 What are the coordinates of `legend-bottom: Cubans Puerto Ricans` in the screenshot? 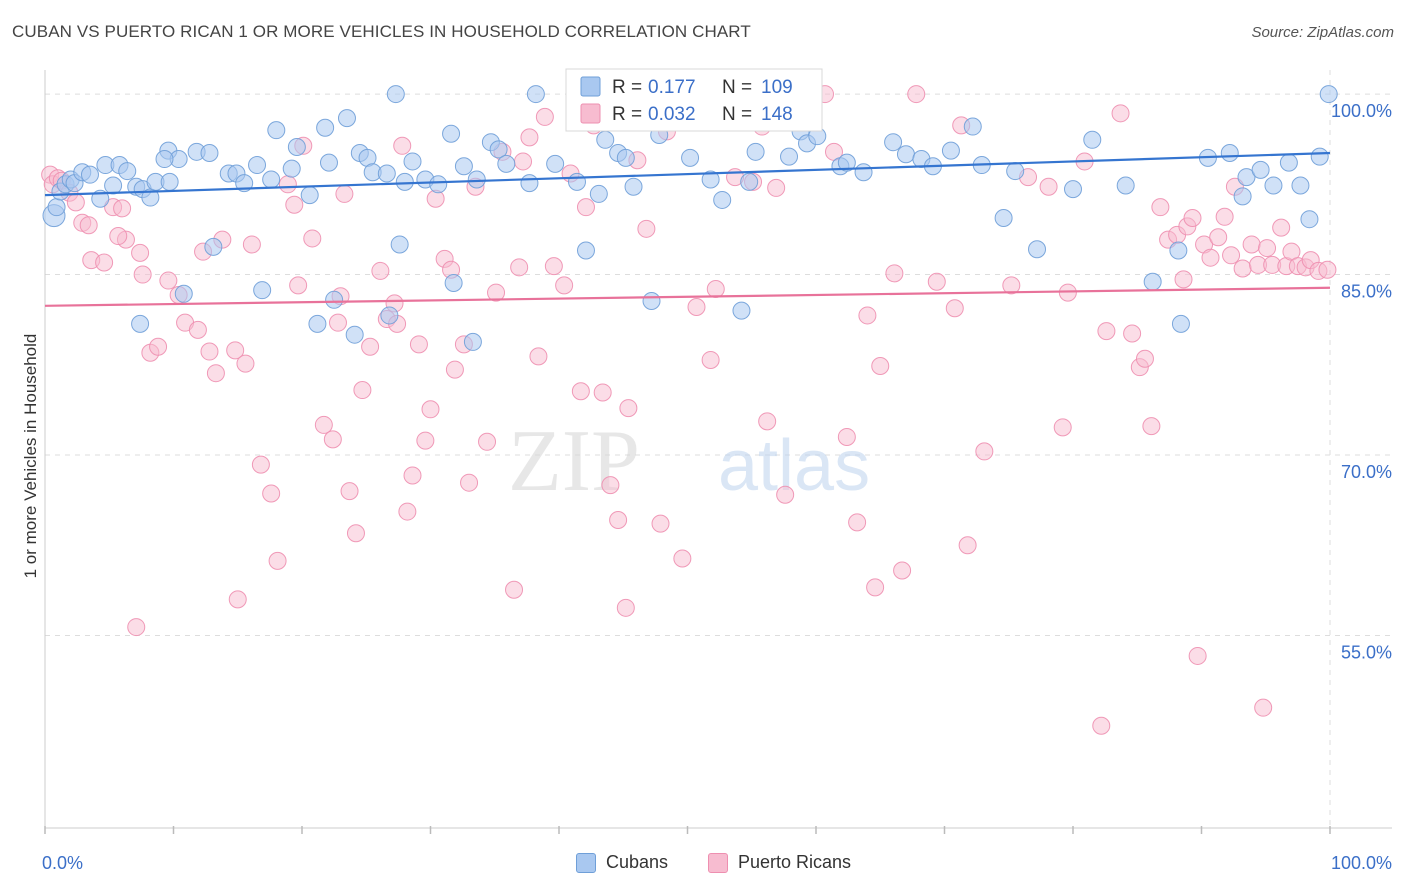 It's located at (703, 865).